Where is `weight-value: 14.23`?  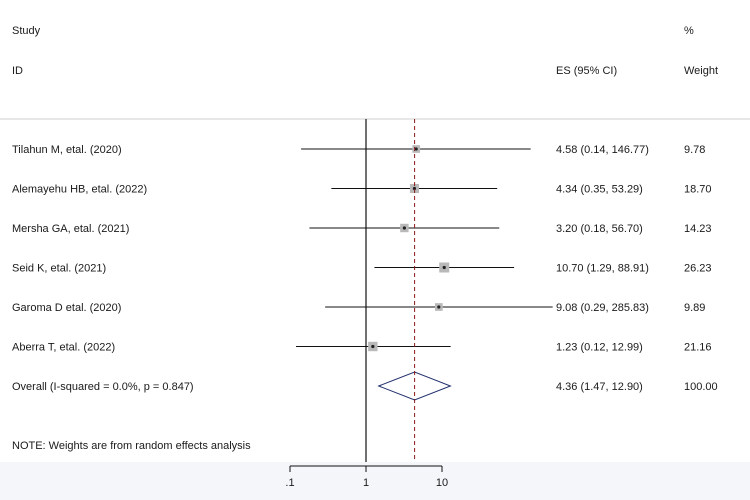 weight-value: 14.23 is located at coordinates (698, 229).